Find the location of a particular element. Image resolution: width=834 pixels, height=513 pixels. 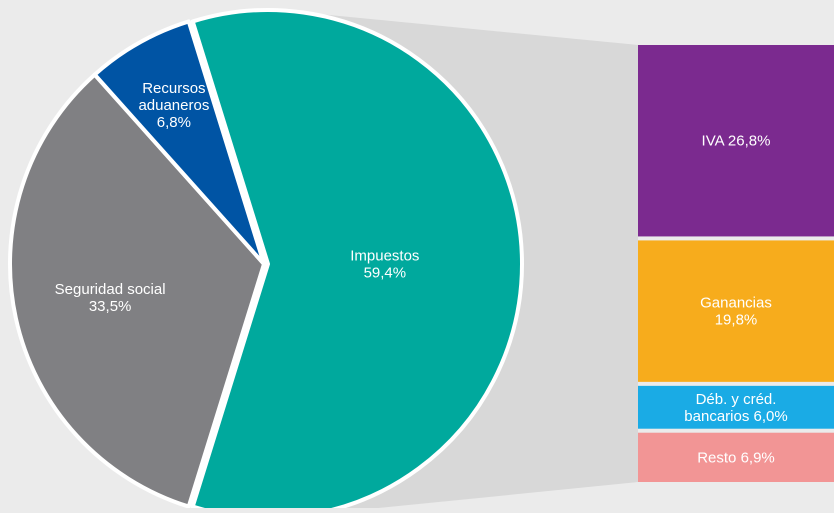

bar-label-deb-y-cred-bancarios: Déb. y créd. bancarios 6,0% is located at coordinates (735, 408).